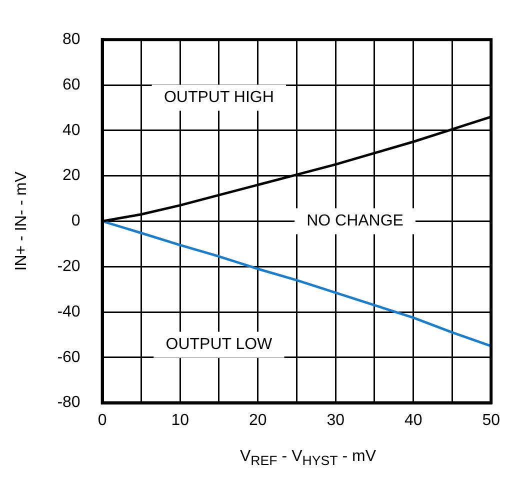 This screenshot has height=485, width=517. I want to click on x-tick-label: 50, so click(491, 420).